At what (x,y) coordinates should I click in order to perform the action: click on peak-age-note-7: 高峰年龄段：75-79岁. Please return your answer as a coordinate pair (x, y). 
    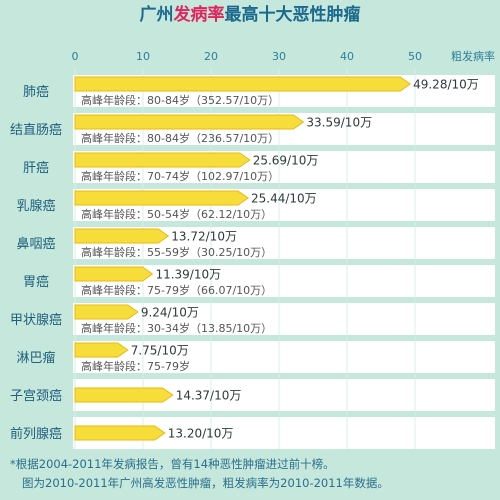
    Looking at the image, I should click on (135, 366).